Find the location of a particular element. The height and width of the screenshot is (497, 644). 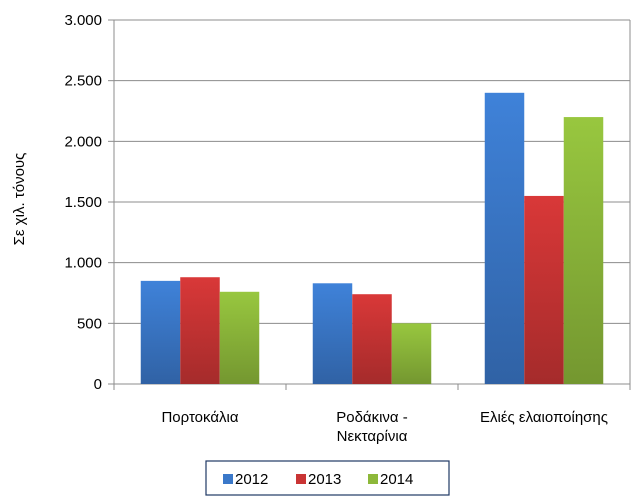

legend-swatch-2013 is located at coordinates (301, 479).